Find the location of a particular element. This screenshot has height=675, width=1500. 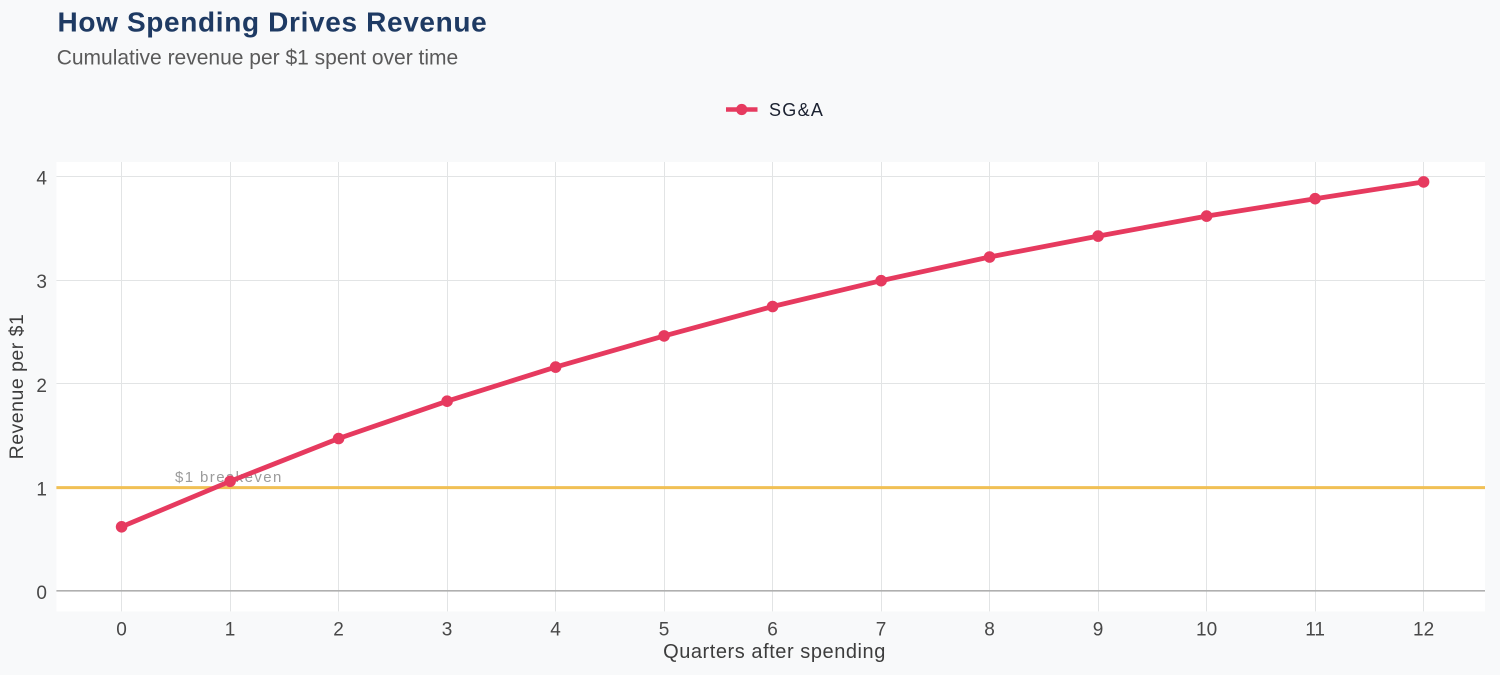

svg-text: 8 is located at coordinates (989, 630).